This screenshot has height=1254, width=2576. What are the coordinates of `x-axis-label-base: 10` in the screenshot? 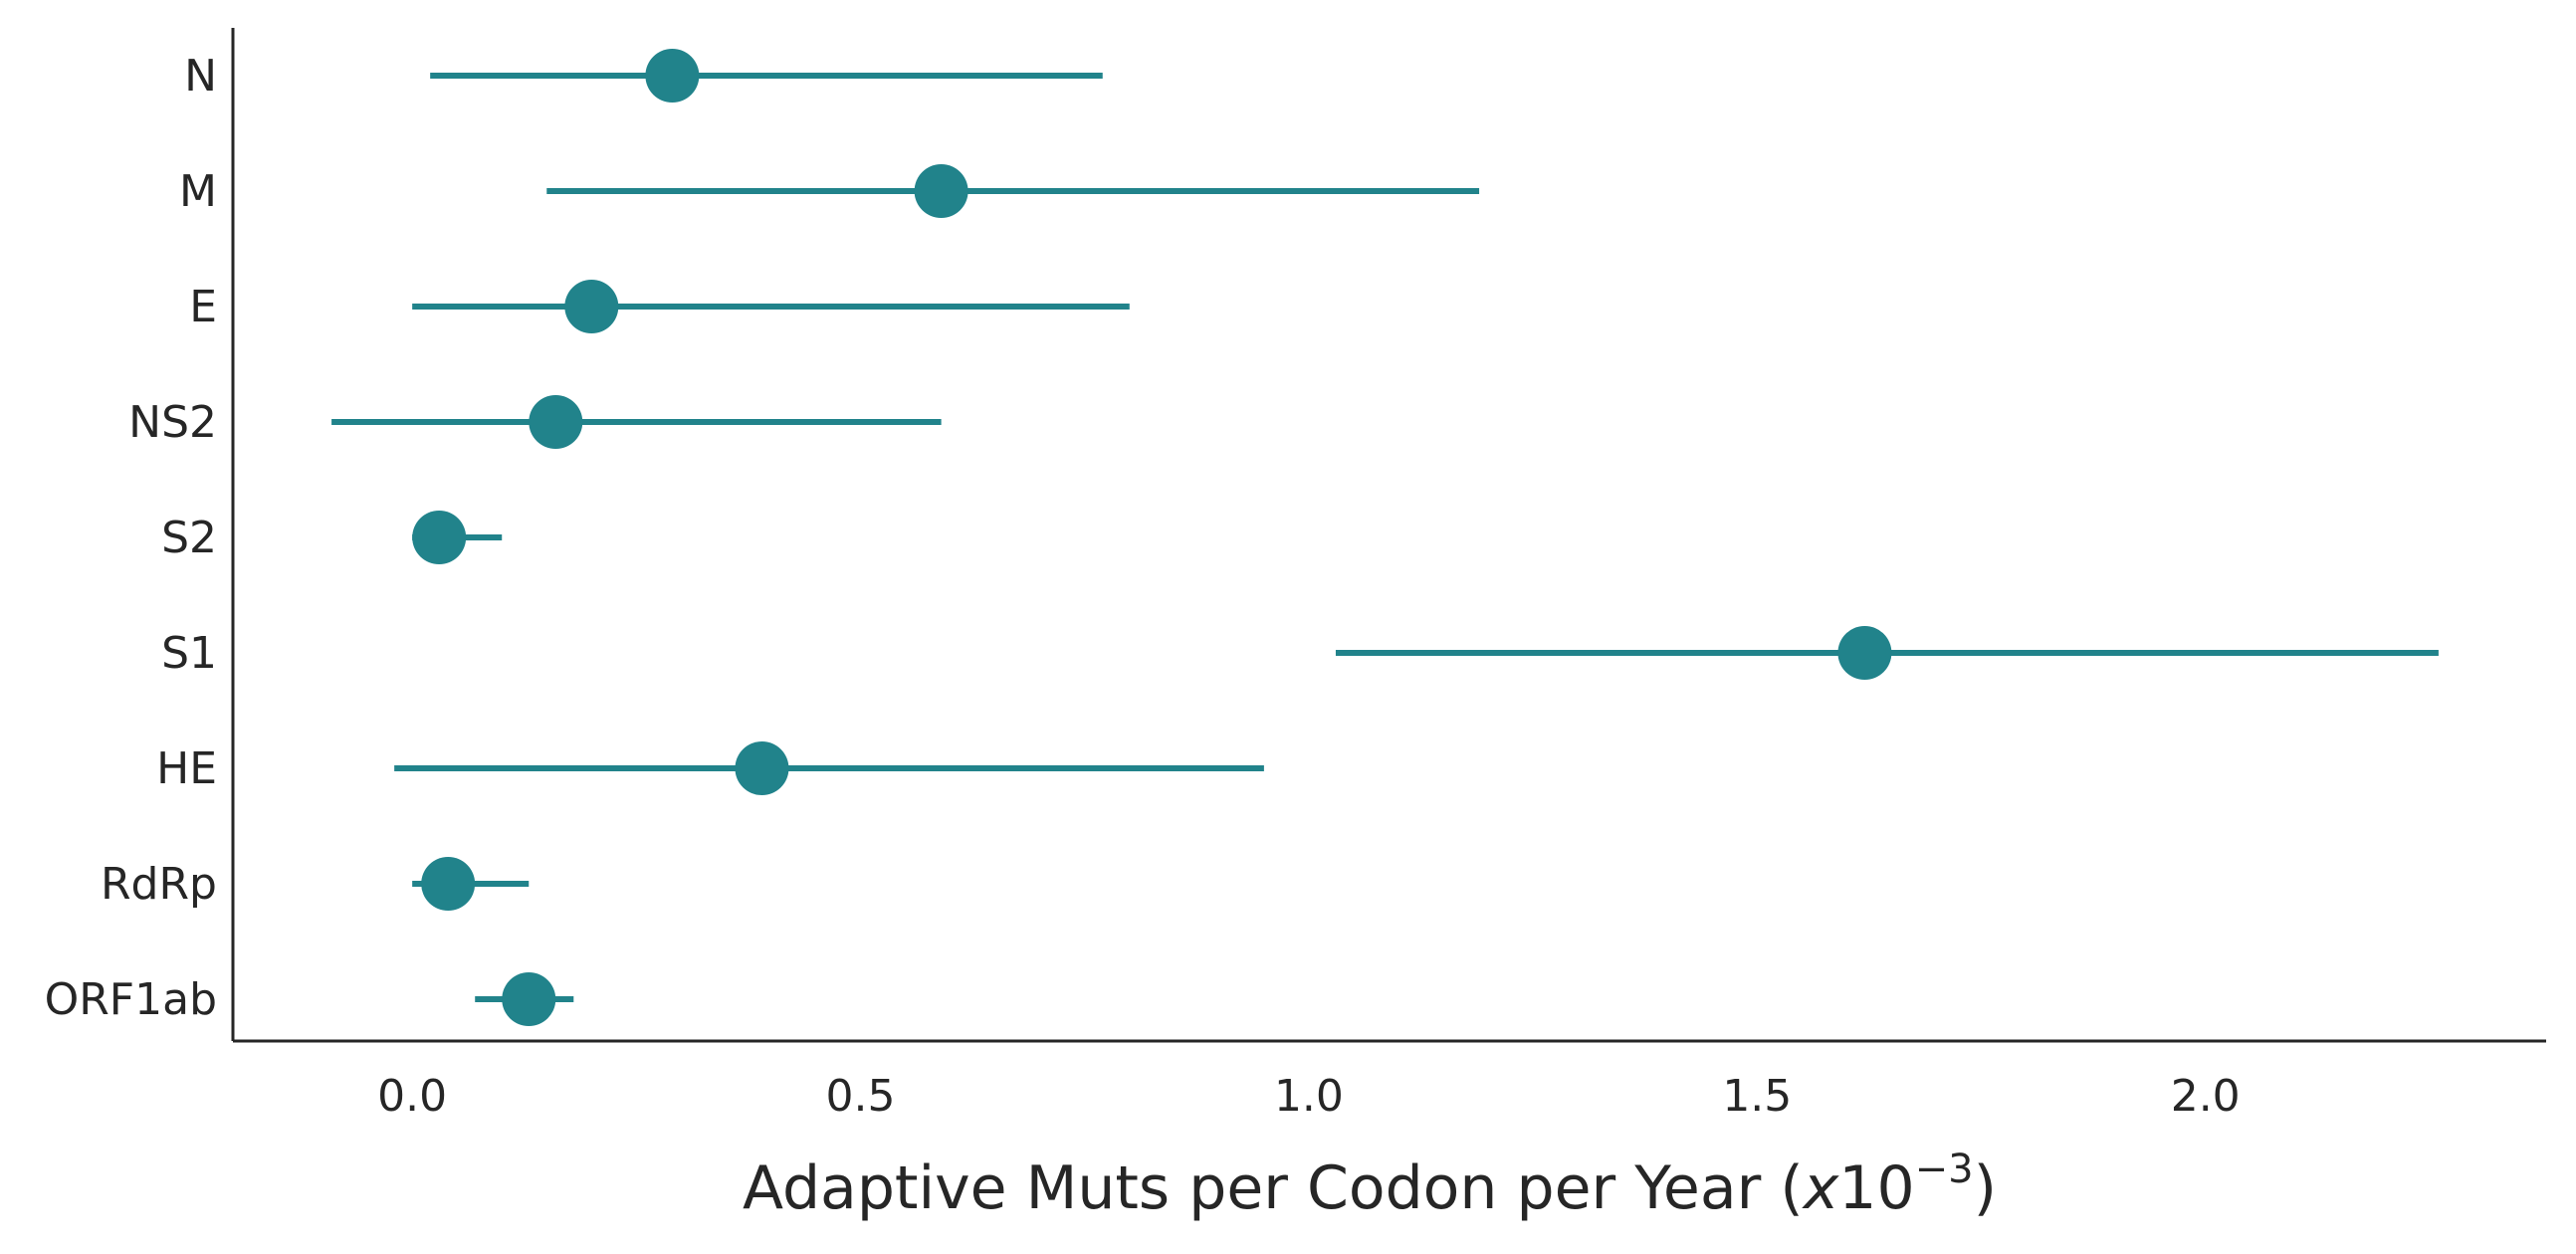 It's located at (1876, 1188).